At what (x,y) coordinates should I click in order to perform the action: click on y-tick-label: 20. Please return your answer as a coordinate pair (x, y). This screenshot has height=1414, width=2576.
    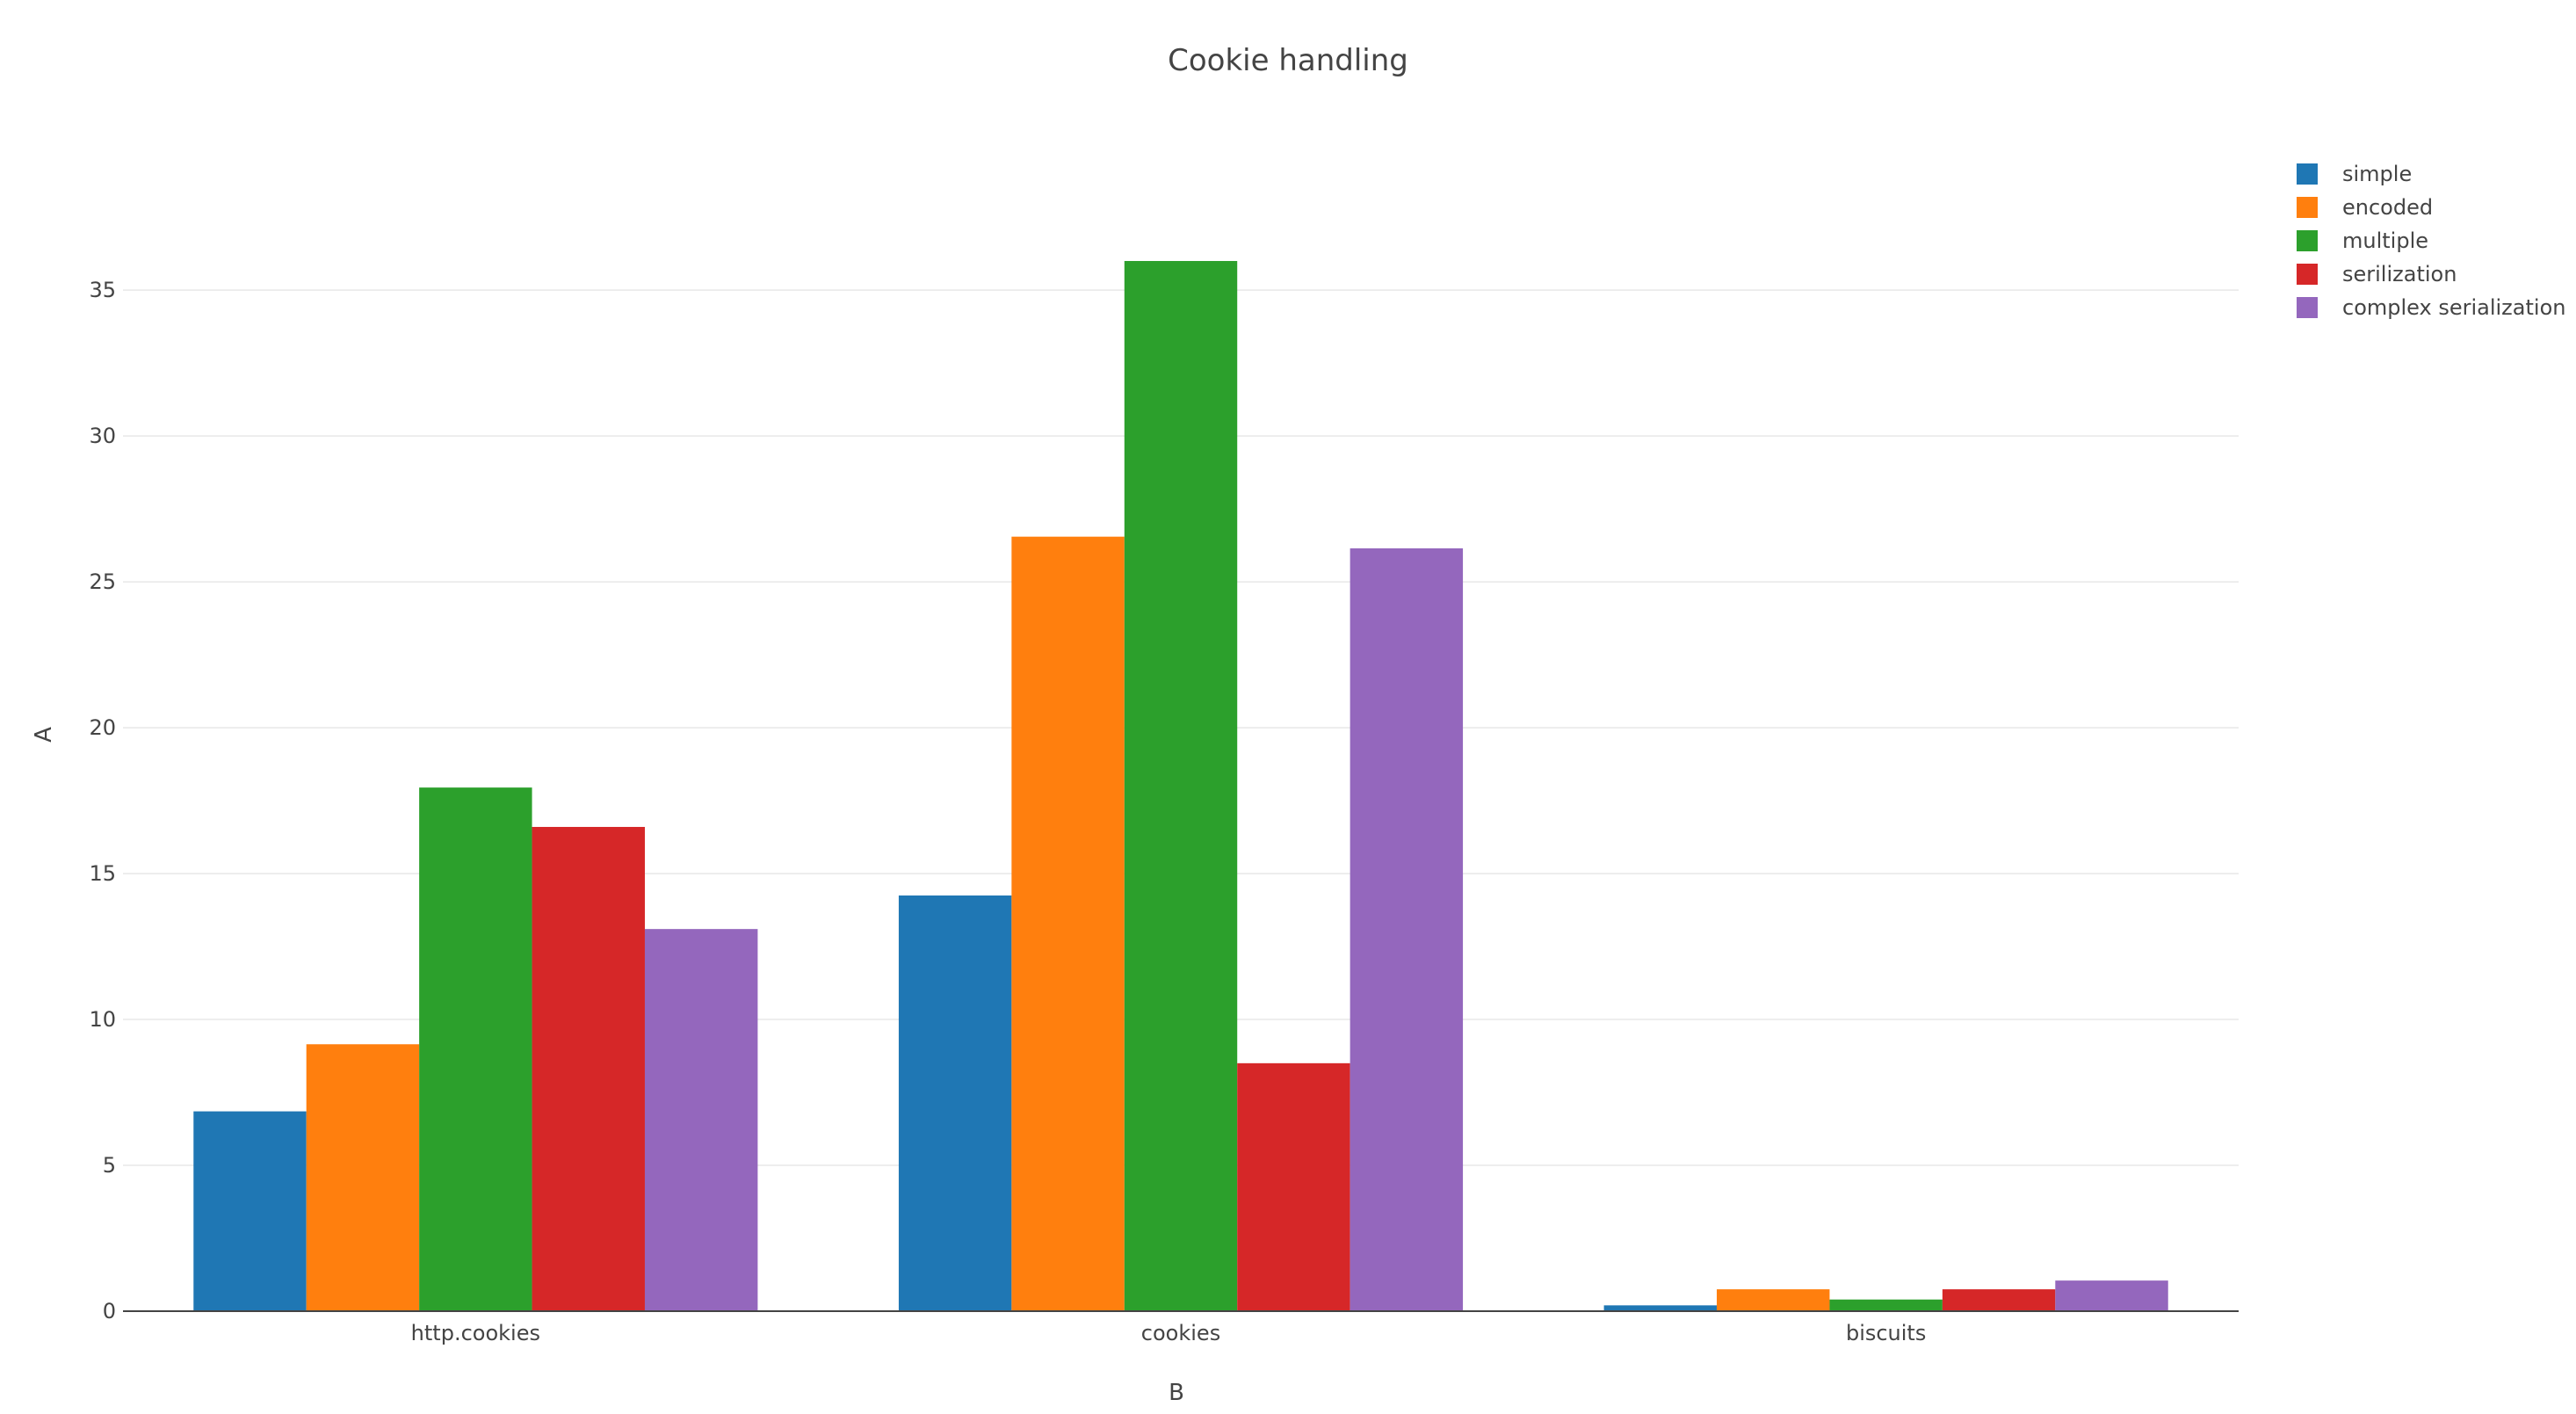
    Looking at the image, I should click on (102, 727).